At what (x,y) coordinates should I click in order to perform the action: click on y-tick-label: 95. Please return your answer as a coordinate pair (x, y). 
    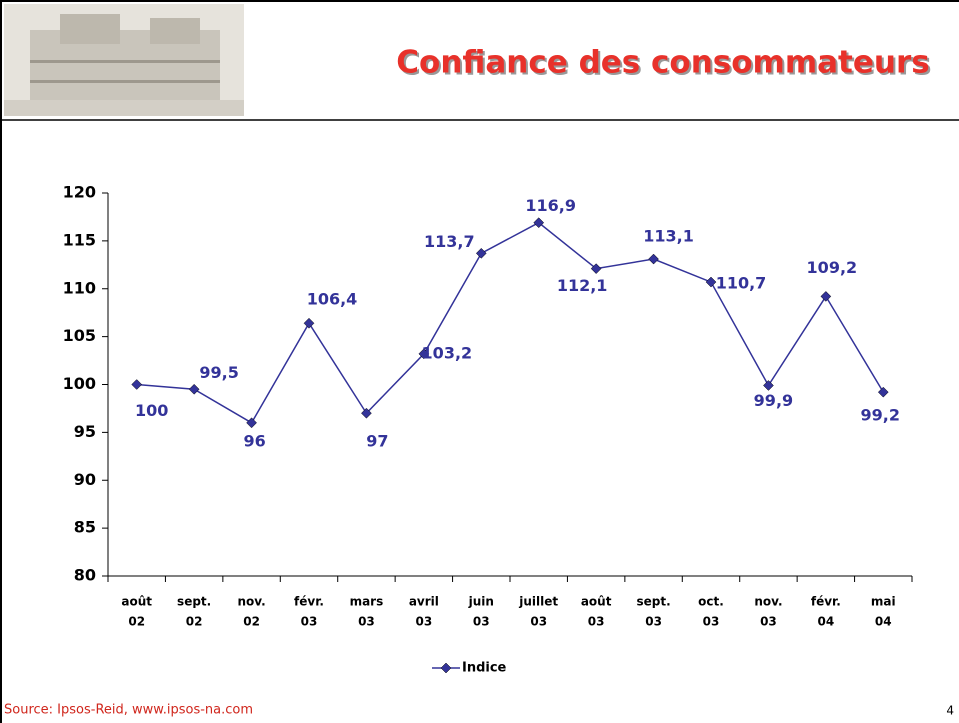
    Looking at the image, I should click on (85, 431).